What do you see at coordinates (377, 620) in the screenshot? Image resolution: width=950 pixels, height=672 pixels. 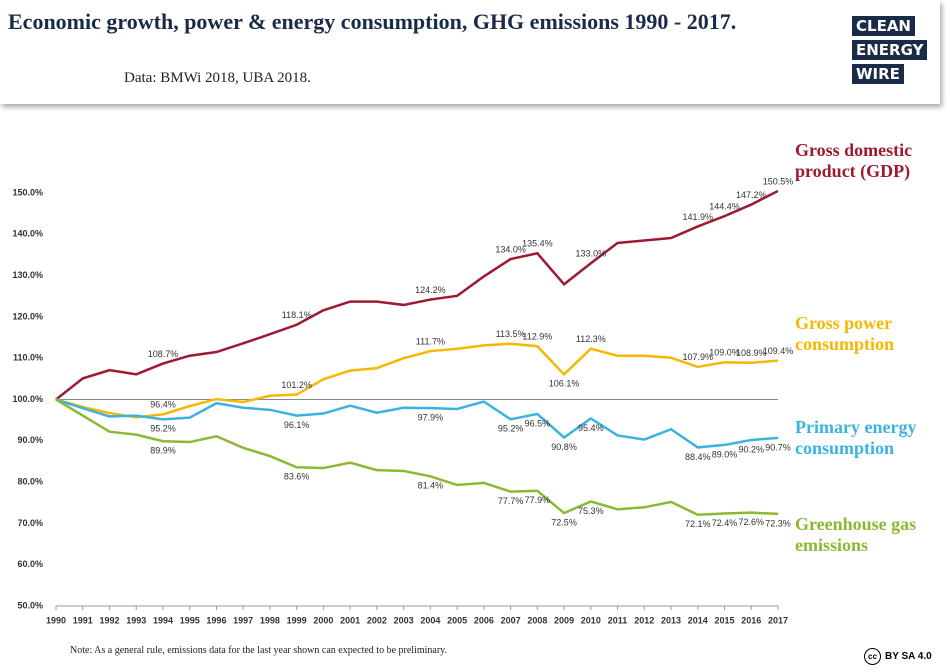 I see `x-tick-label: 2002` at bounding box center [377, 620].